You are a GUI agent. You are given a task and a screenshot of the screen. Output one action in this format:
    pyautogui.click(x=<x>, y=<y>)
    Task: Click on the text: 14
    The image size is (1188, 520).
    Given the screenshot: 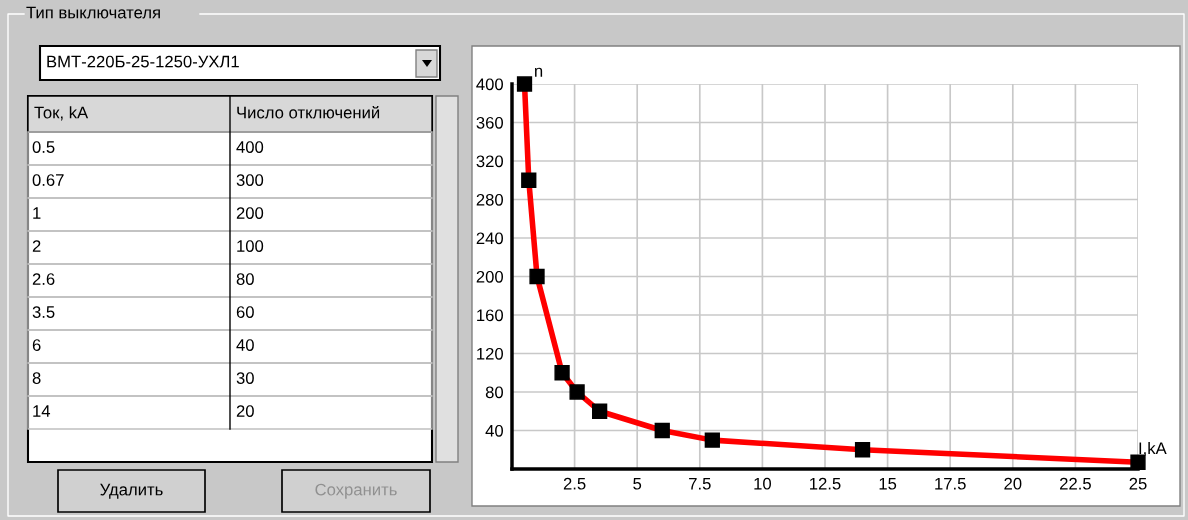 What is the action you would take?
    pyautogui.click(x=42, y=411)
    